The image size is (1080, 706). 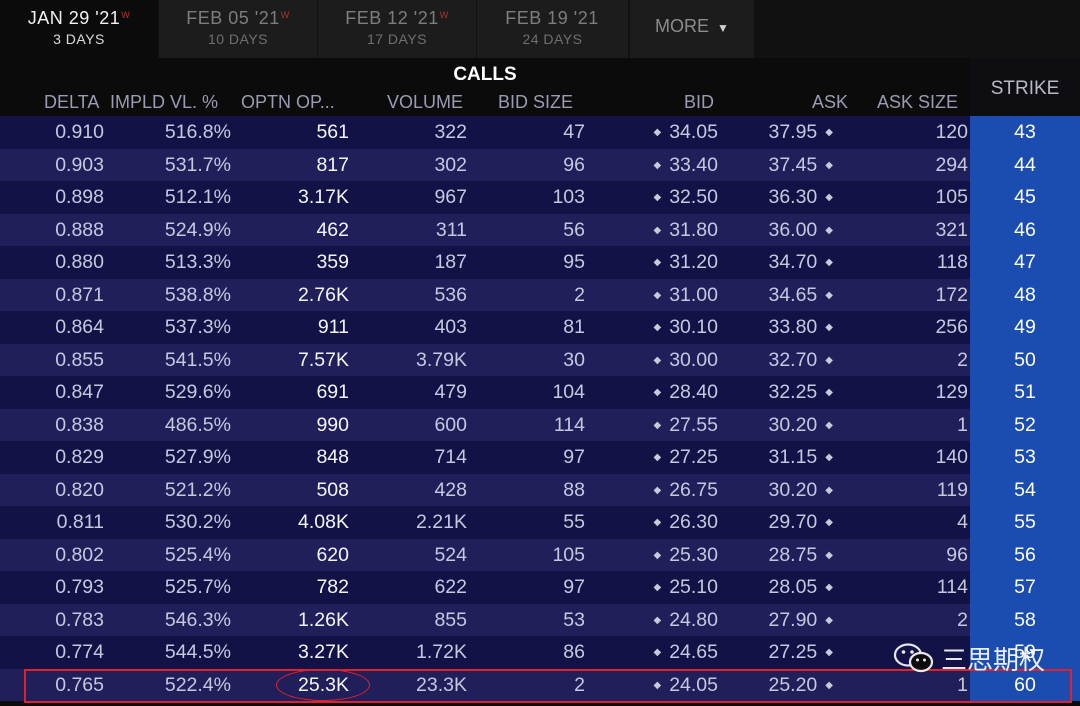 What do you see at coordinates (800, 555) in the screenshot?
I see `cell-ask: 28.75 ◆` at bounding box center [800, 555].